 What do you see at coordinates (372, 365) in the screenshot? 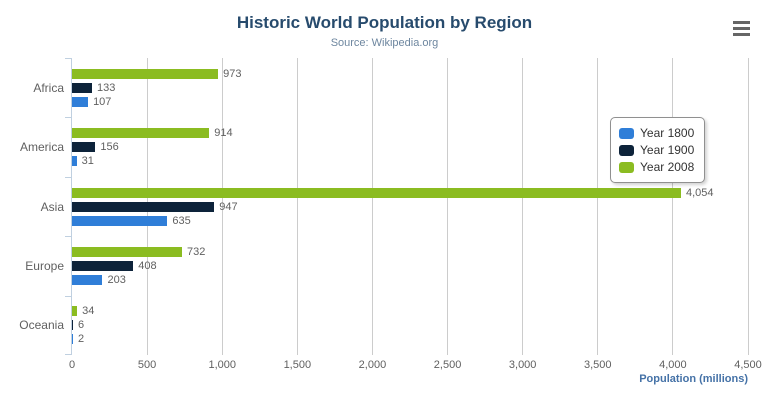
I see `x-axis-tick-label: 2,000` at bounding box center [372, 365].